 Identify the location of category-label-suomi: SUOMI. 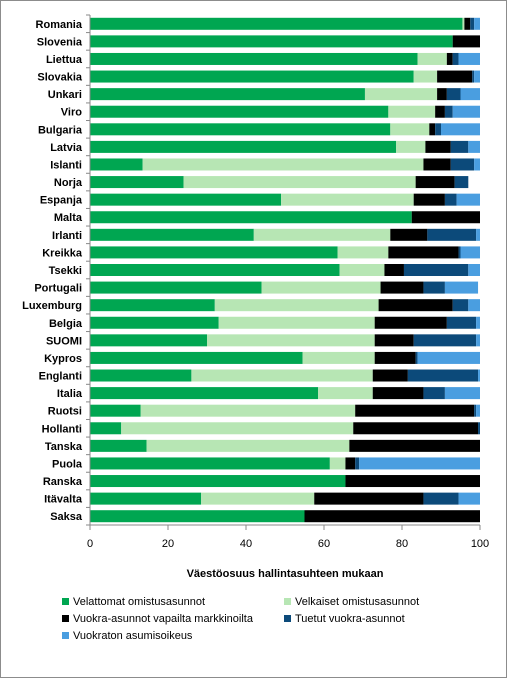
(64, 341).